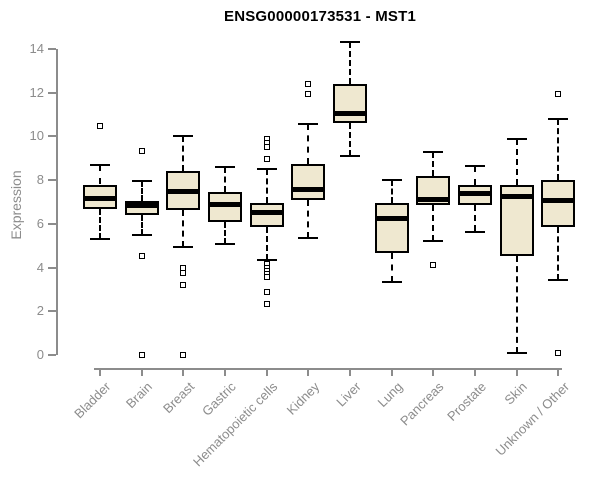 The width and height of the screenshot is (600, 500). Describe the element at coordinates (349, 103) in the screenshot. I see `box-liver` at that location.